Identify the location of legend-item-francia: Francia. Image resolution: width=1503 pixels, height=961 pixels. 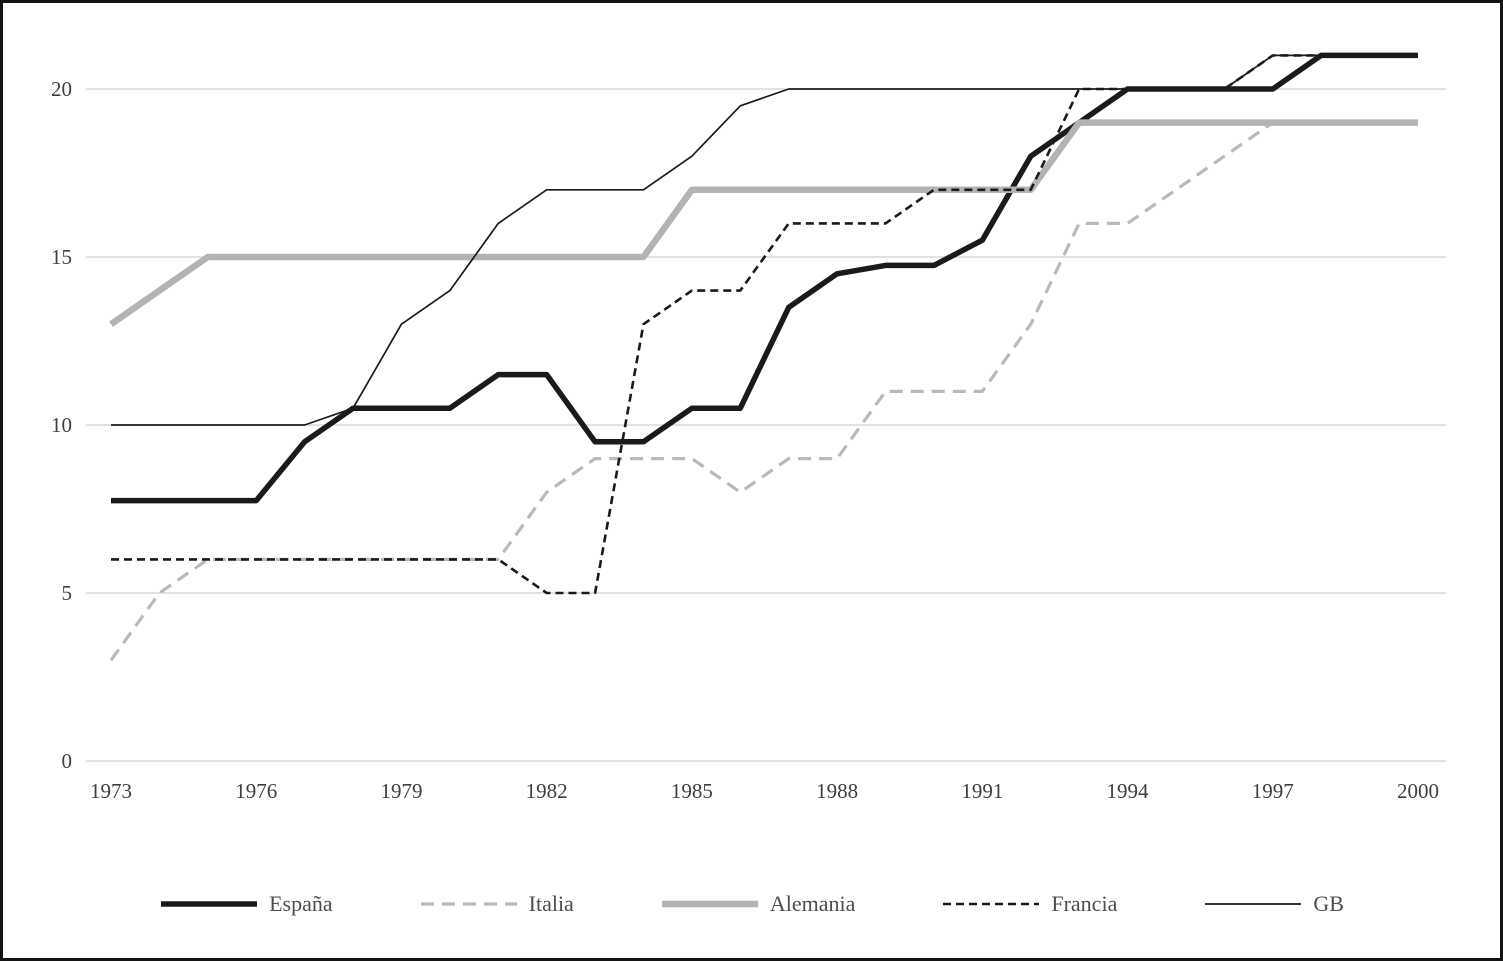
(1029, 904).